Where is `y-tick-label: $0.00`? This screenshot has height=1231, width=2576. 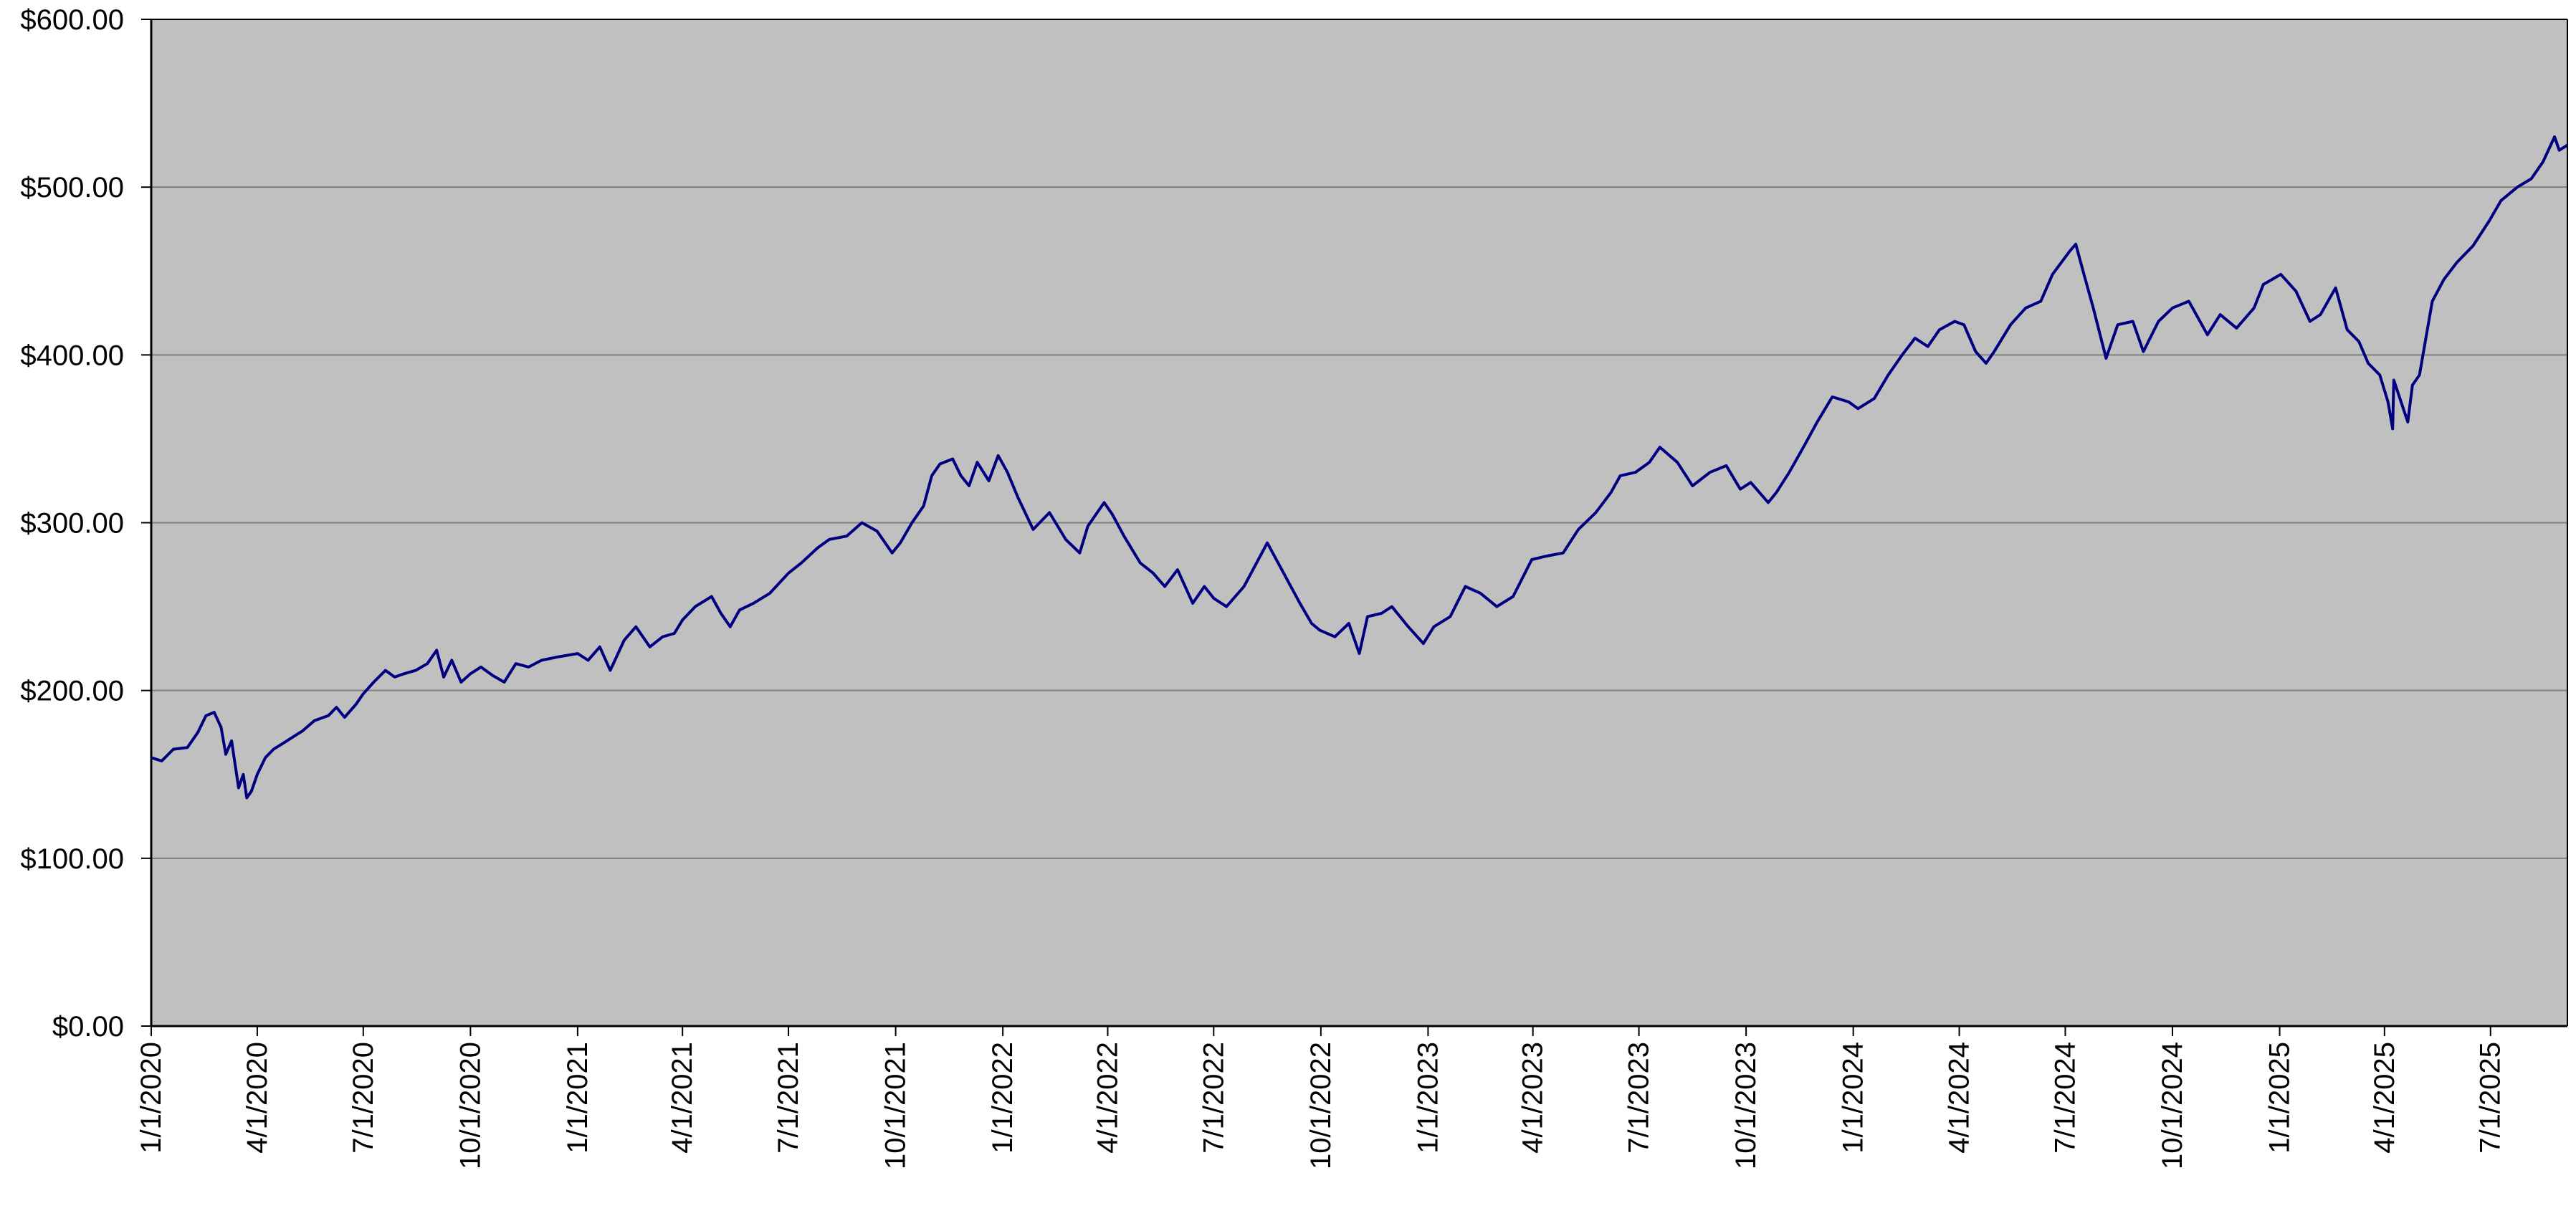
y-tick-label: $0.00 is located at coordinates (88, 1027).